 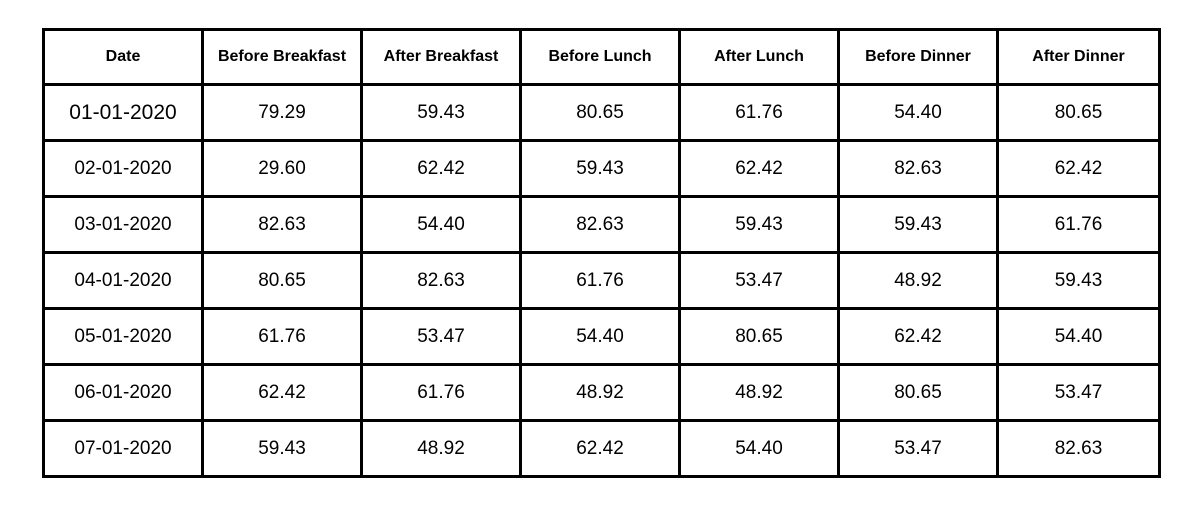 What do you see at coordinates (759, 57) in the screenshot?
I see `header-after-lunch: After Lunch` at bounding box center [759, 57].